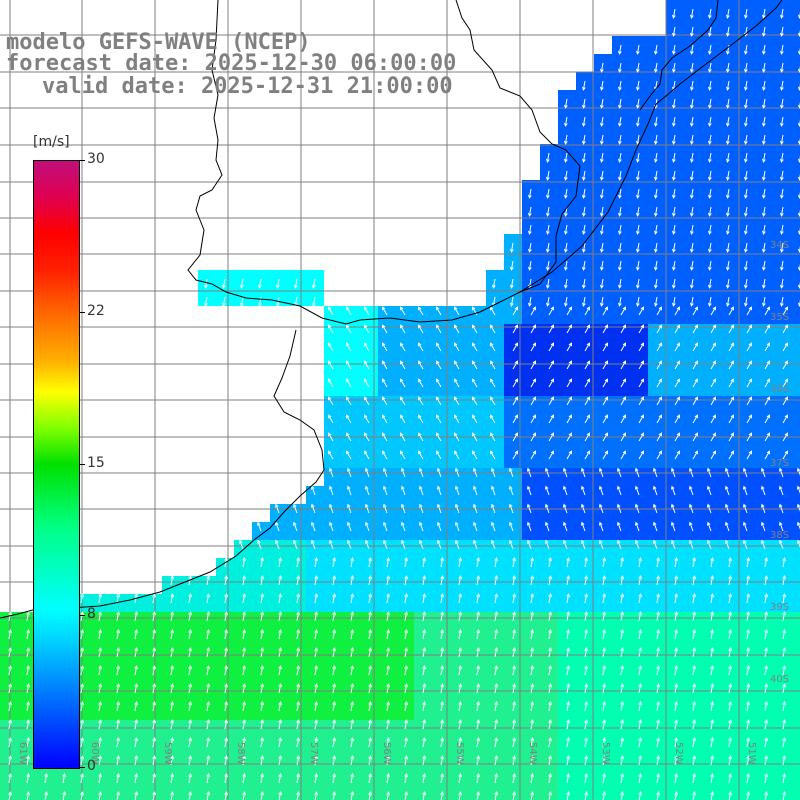 Image resolution: width=800 pixels, height=800 pixels. What do you see at coordinates (231, 63) in the screenshot?
I see `forecast-date: forecast date: 2025-12-30 06:00:00` at bounding box center [231, 63].